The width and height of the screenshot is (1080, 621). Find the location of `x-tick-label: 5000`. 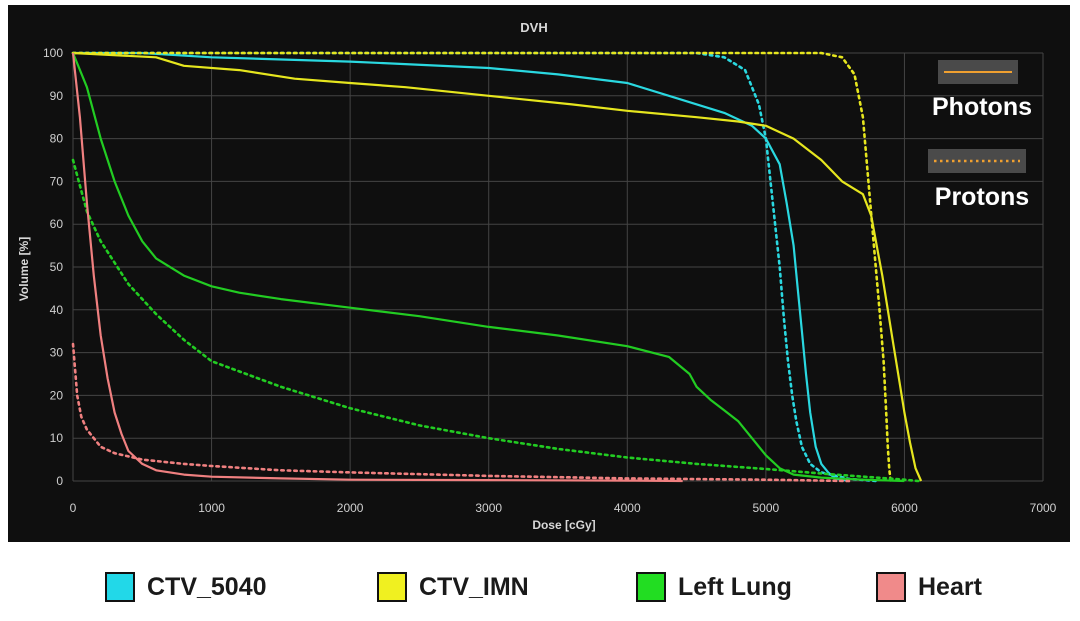

x-tick-label: 5000 is located at coordinates (766, 508).